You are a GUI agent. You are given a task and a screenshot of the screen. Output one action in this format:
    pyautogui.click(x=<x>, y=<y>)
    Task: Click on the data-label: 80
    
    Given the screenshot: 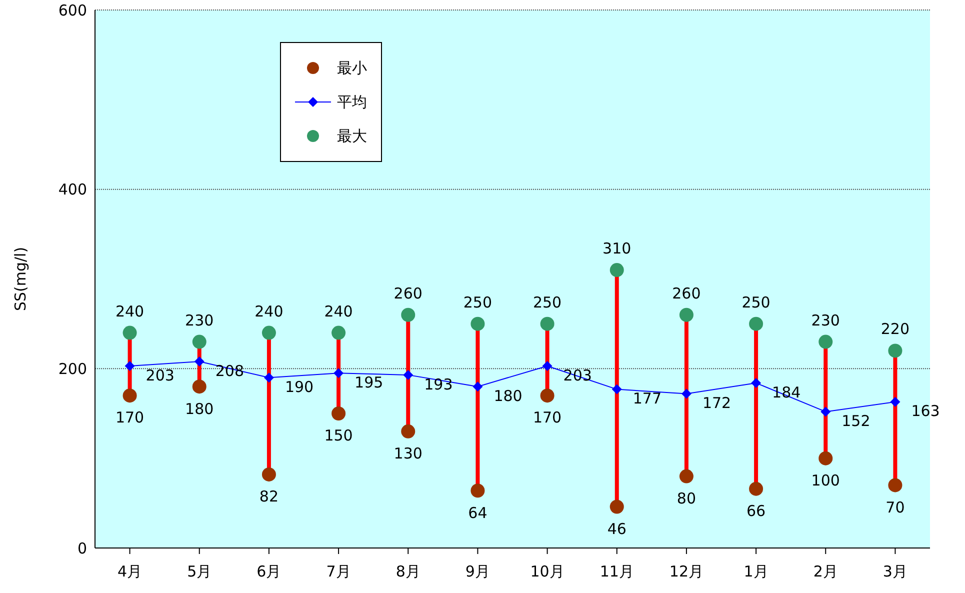 What is the action you would take?
    pyautogui.click(x=686, y=498)
    